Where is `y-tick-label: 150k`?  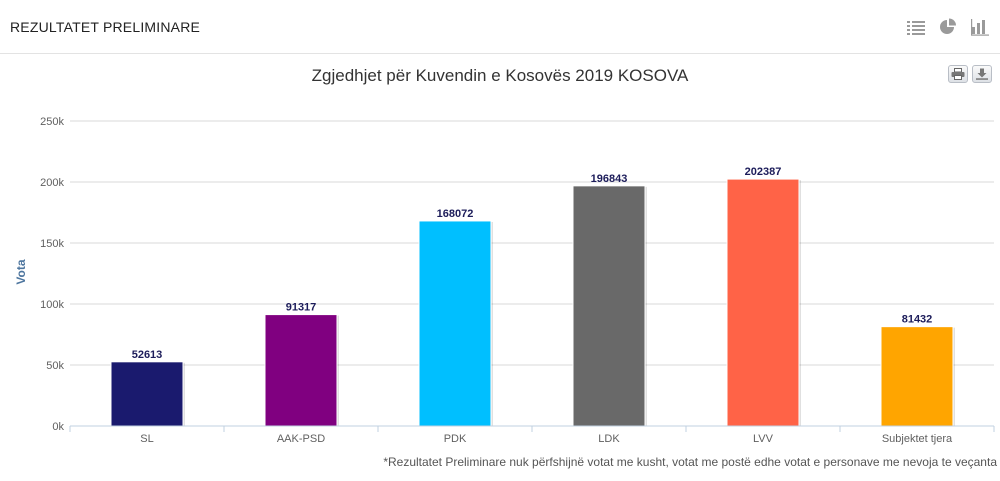
y-tick-label: 150k is located at coordinates (52, 244).